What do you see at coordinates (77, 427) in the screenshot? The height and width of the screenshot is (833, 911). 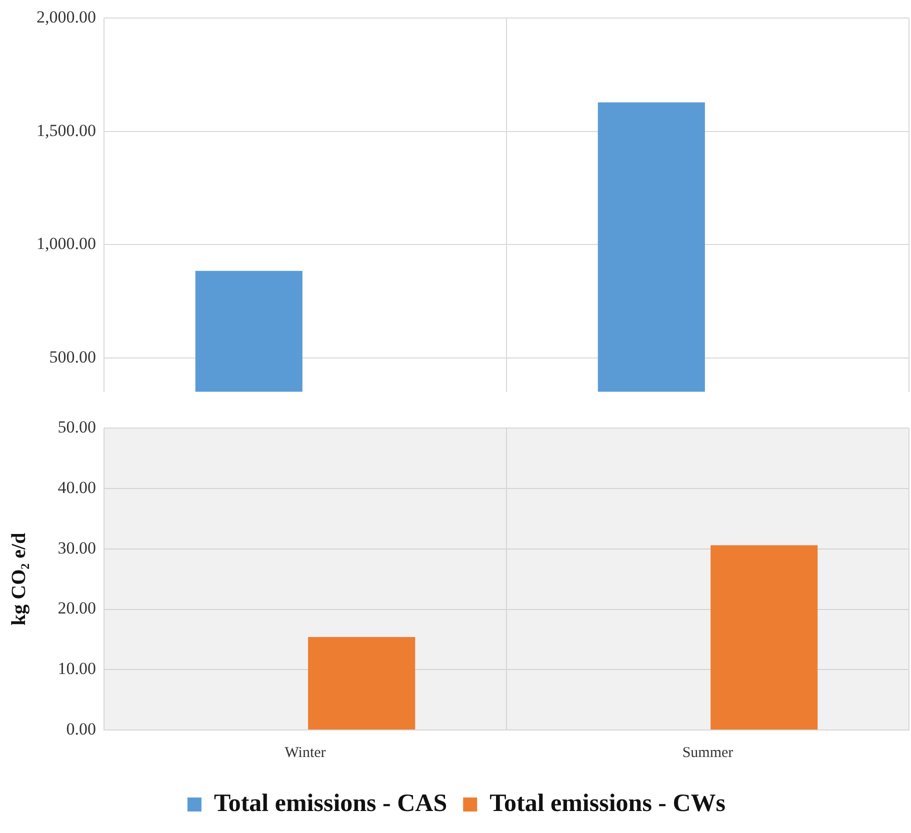 I see `y-tick-label: 50.00` at bounding box center [77, 427].